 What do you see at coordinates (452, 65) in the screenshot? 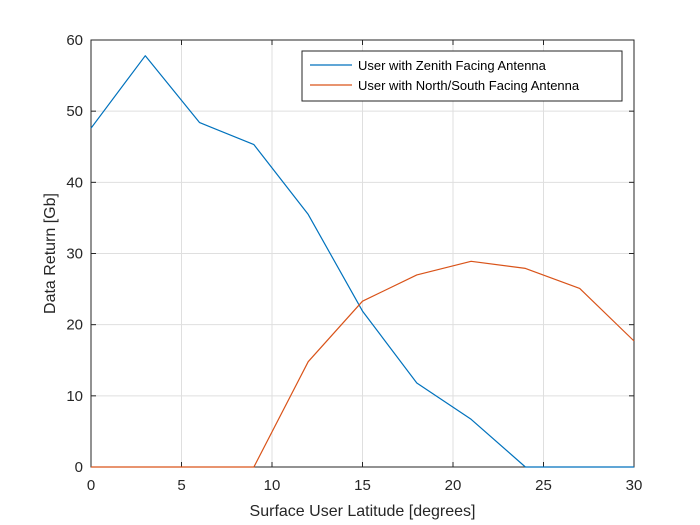
I see `legend-label: User with Zenith Facing Antenna` at bounding box center [452, 65].